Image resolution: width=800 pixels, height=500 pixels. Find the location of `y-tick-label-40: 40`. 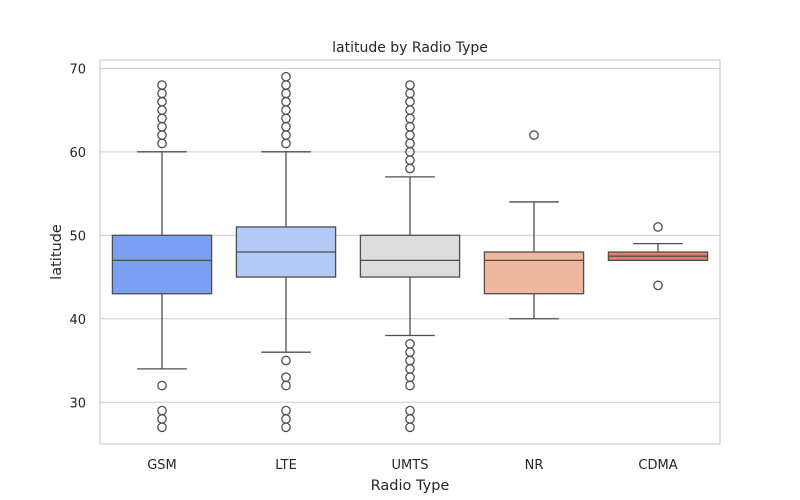

y-tick-label-40: 40 is located at coordinates (77, 320).